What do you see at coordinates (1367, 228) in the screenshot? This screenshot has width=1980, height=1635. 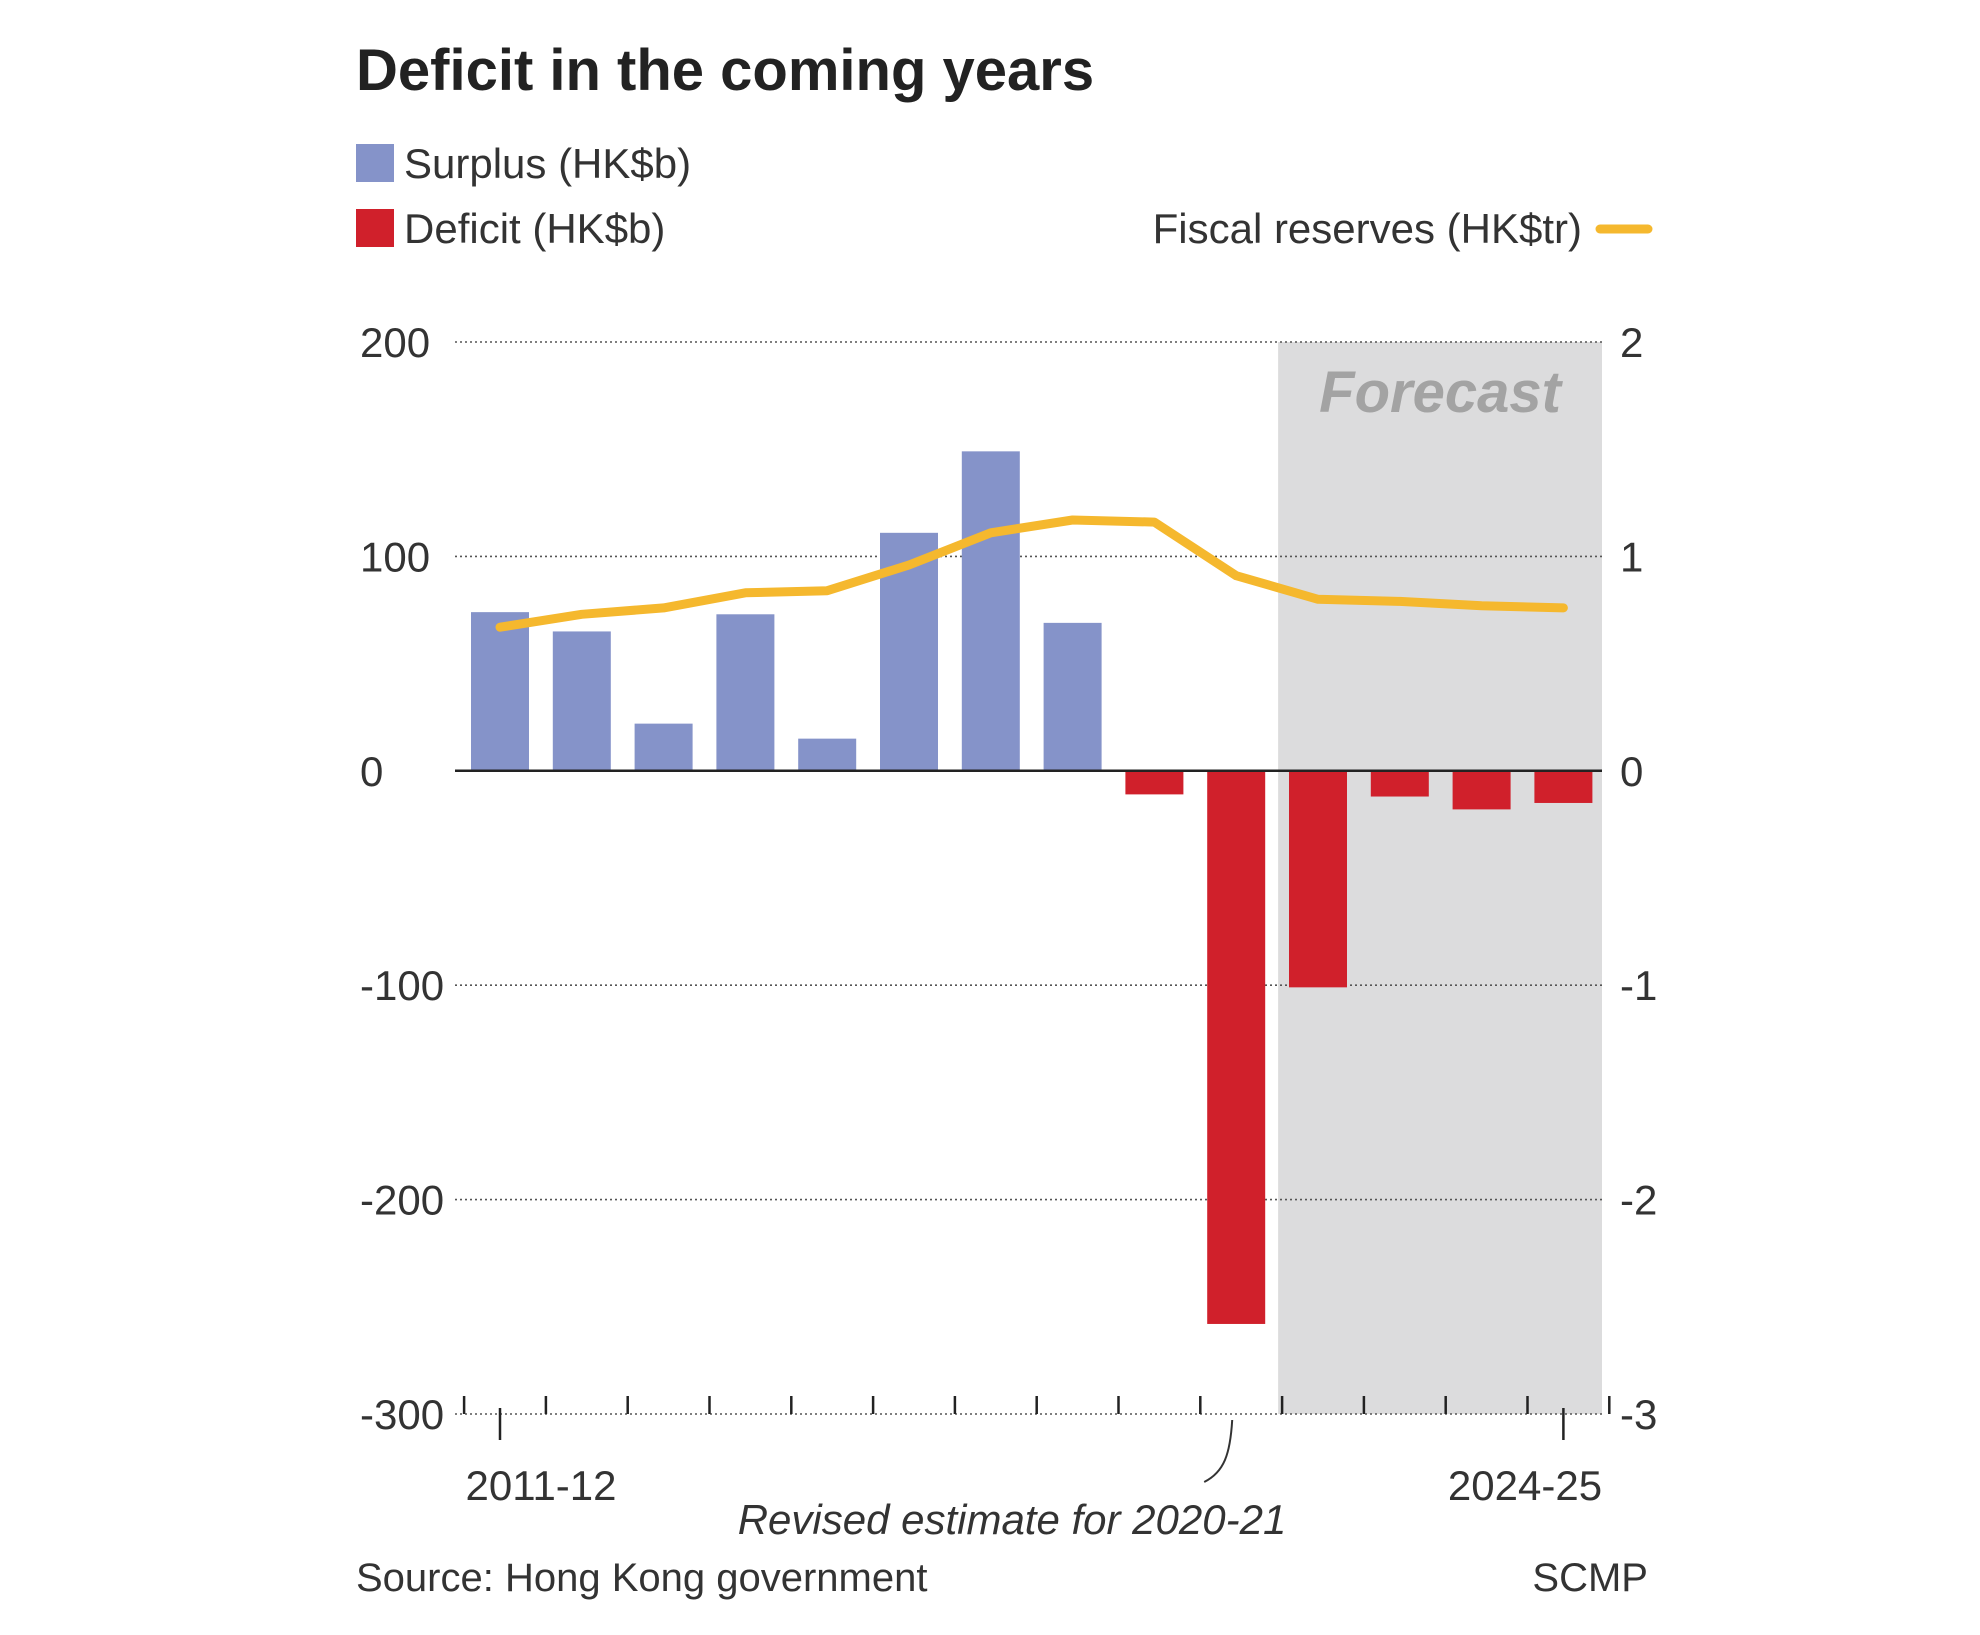 I see `legend-label-reserves: Fiscal reserves (HK$tr)` at bounding box center [1367, 228].